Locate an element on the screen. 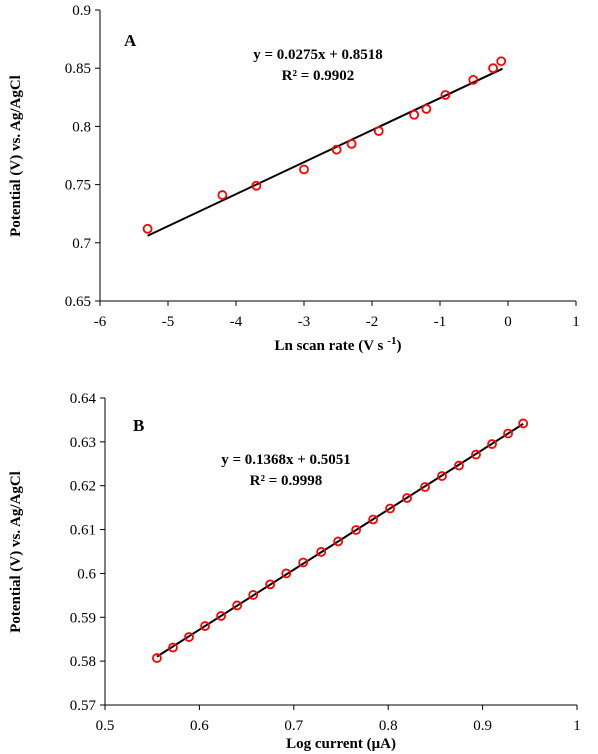  x-tick-label: -3 is located at coordinates (304, 322).